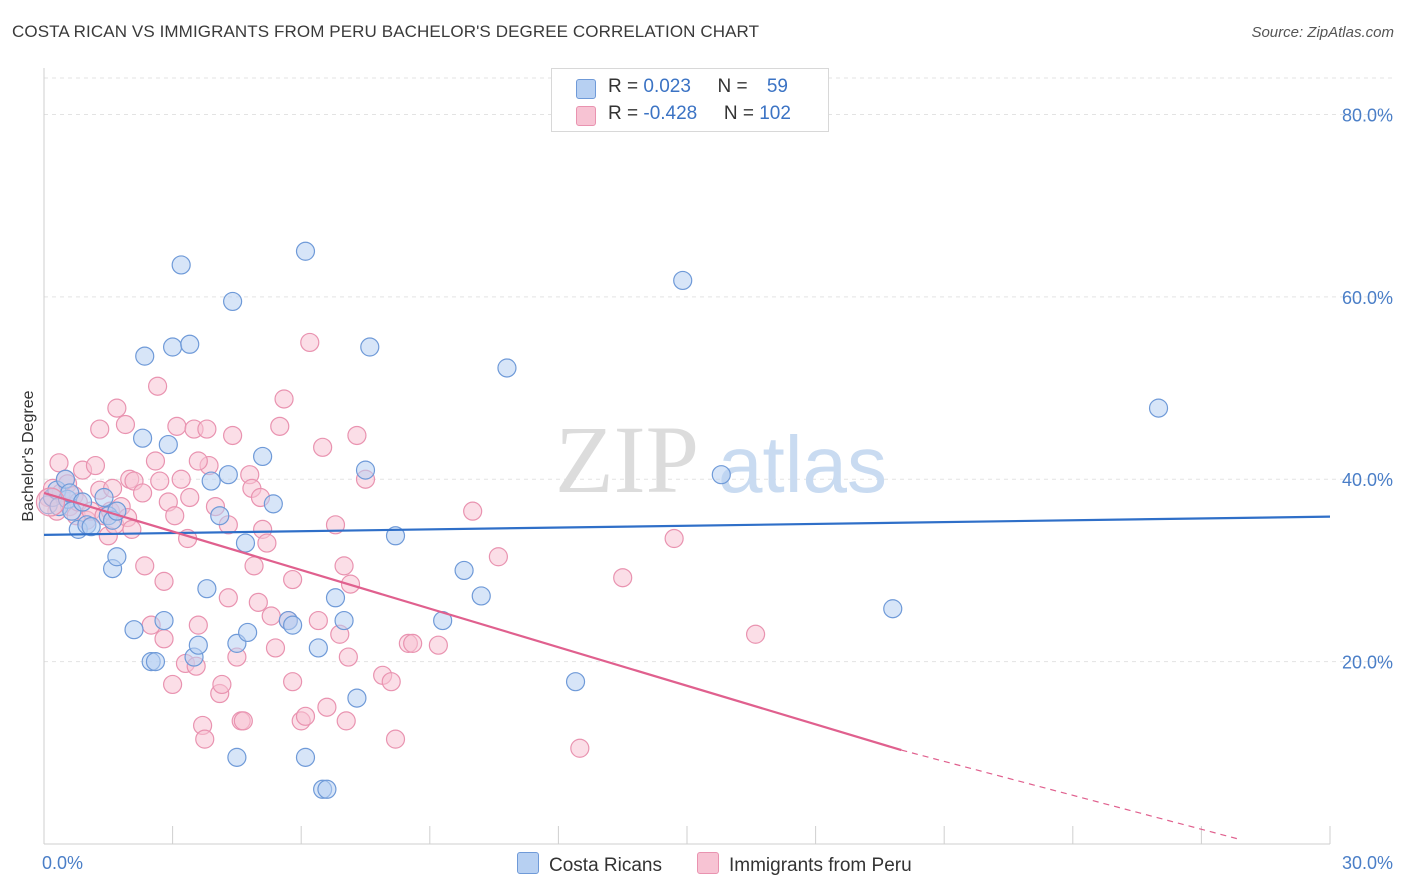  I want to click on bottom-legend-peru: Immigrants from Peru, so click(804, 864).